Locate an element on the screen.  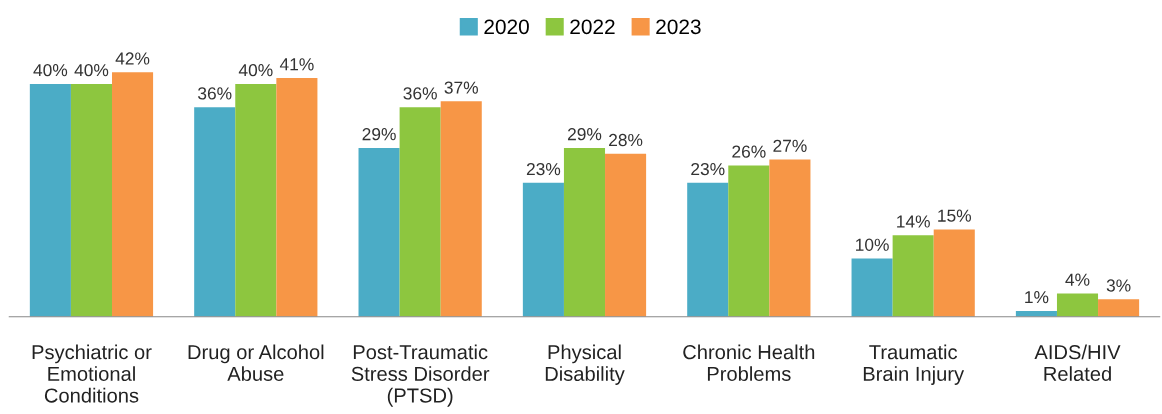
data-label: 27% is located at coordinates (790, 145).